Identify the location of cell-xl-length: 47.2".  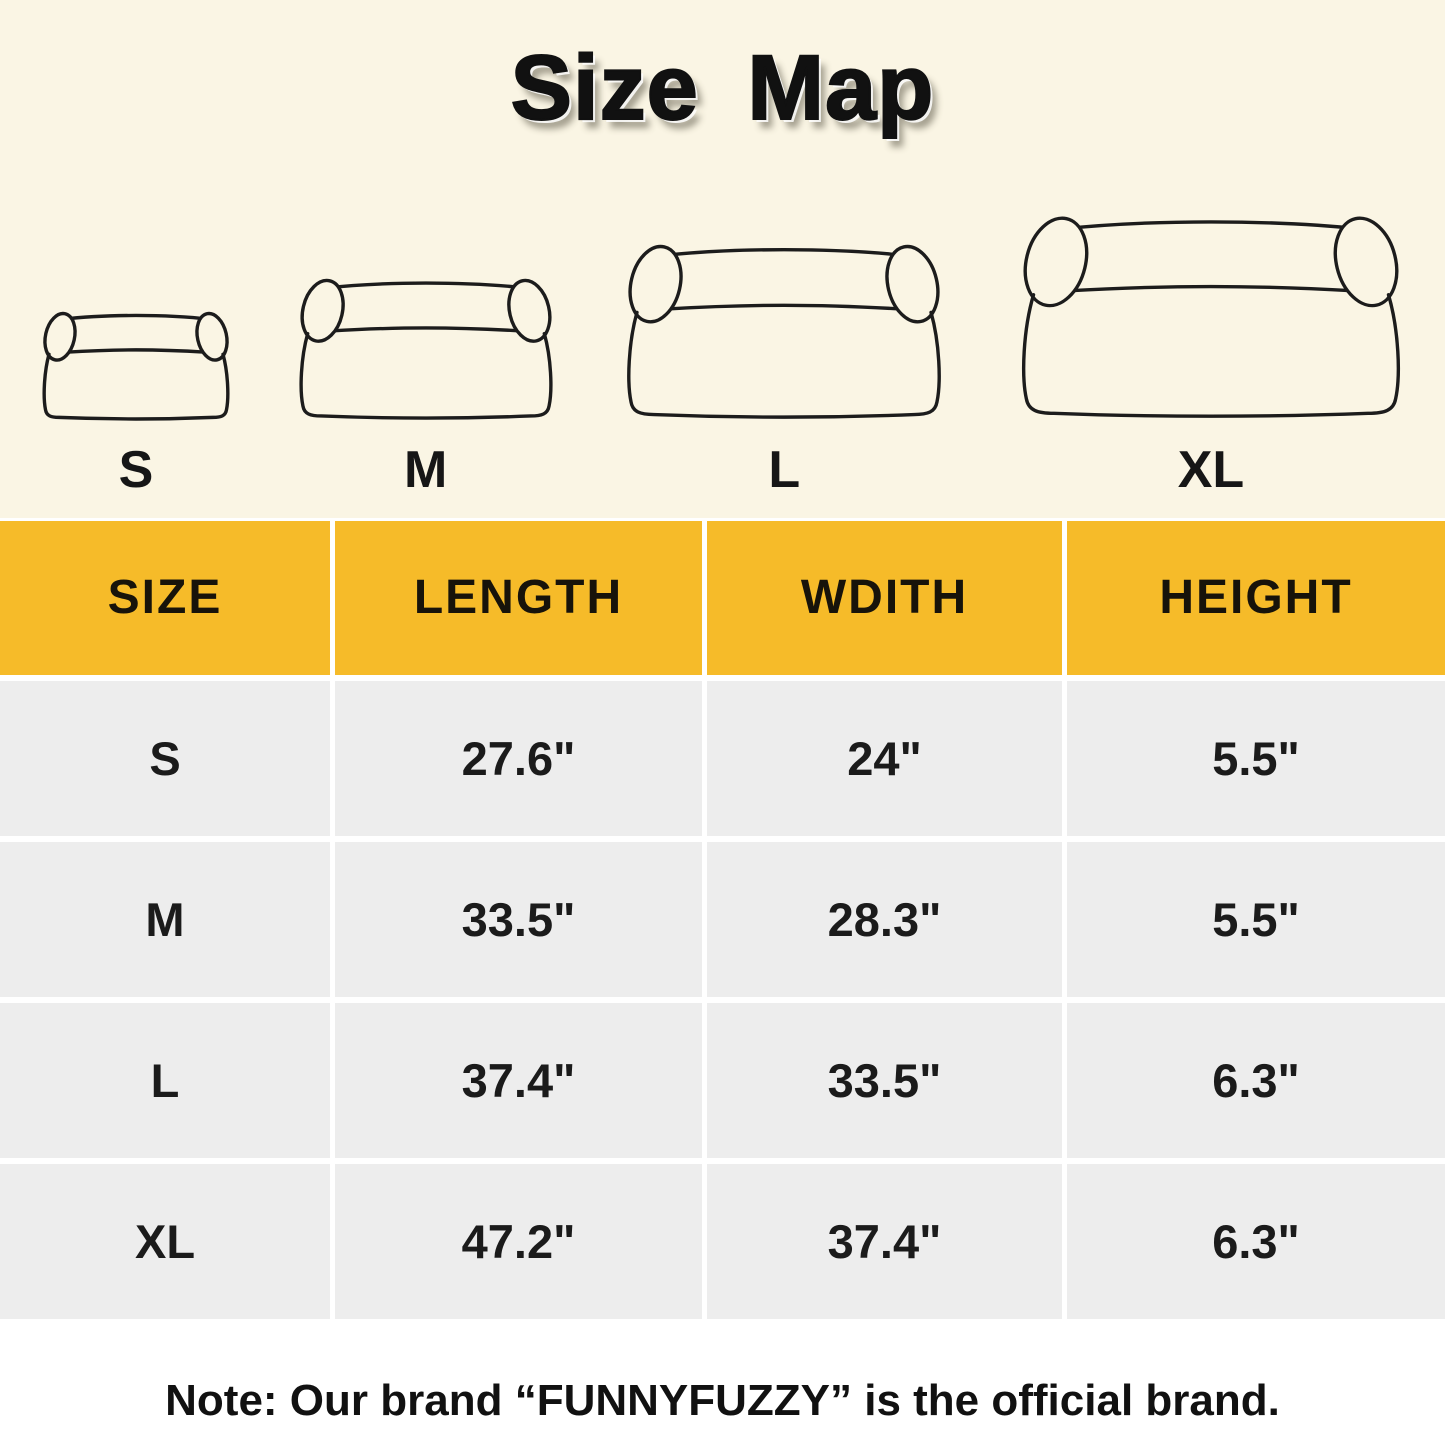
(518, 1241).